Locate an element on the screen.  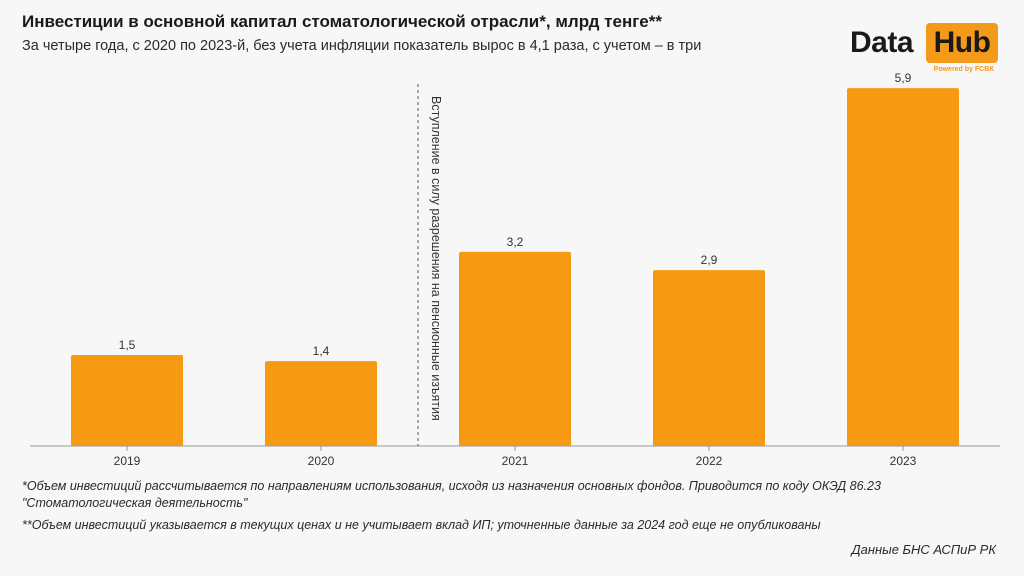
value-label-2023: 5,9 is located at coordinates (903, 78).